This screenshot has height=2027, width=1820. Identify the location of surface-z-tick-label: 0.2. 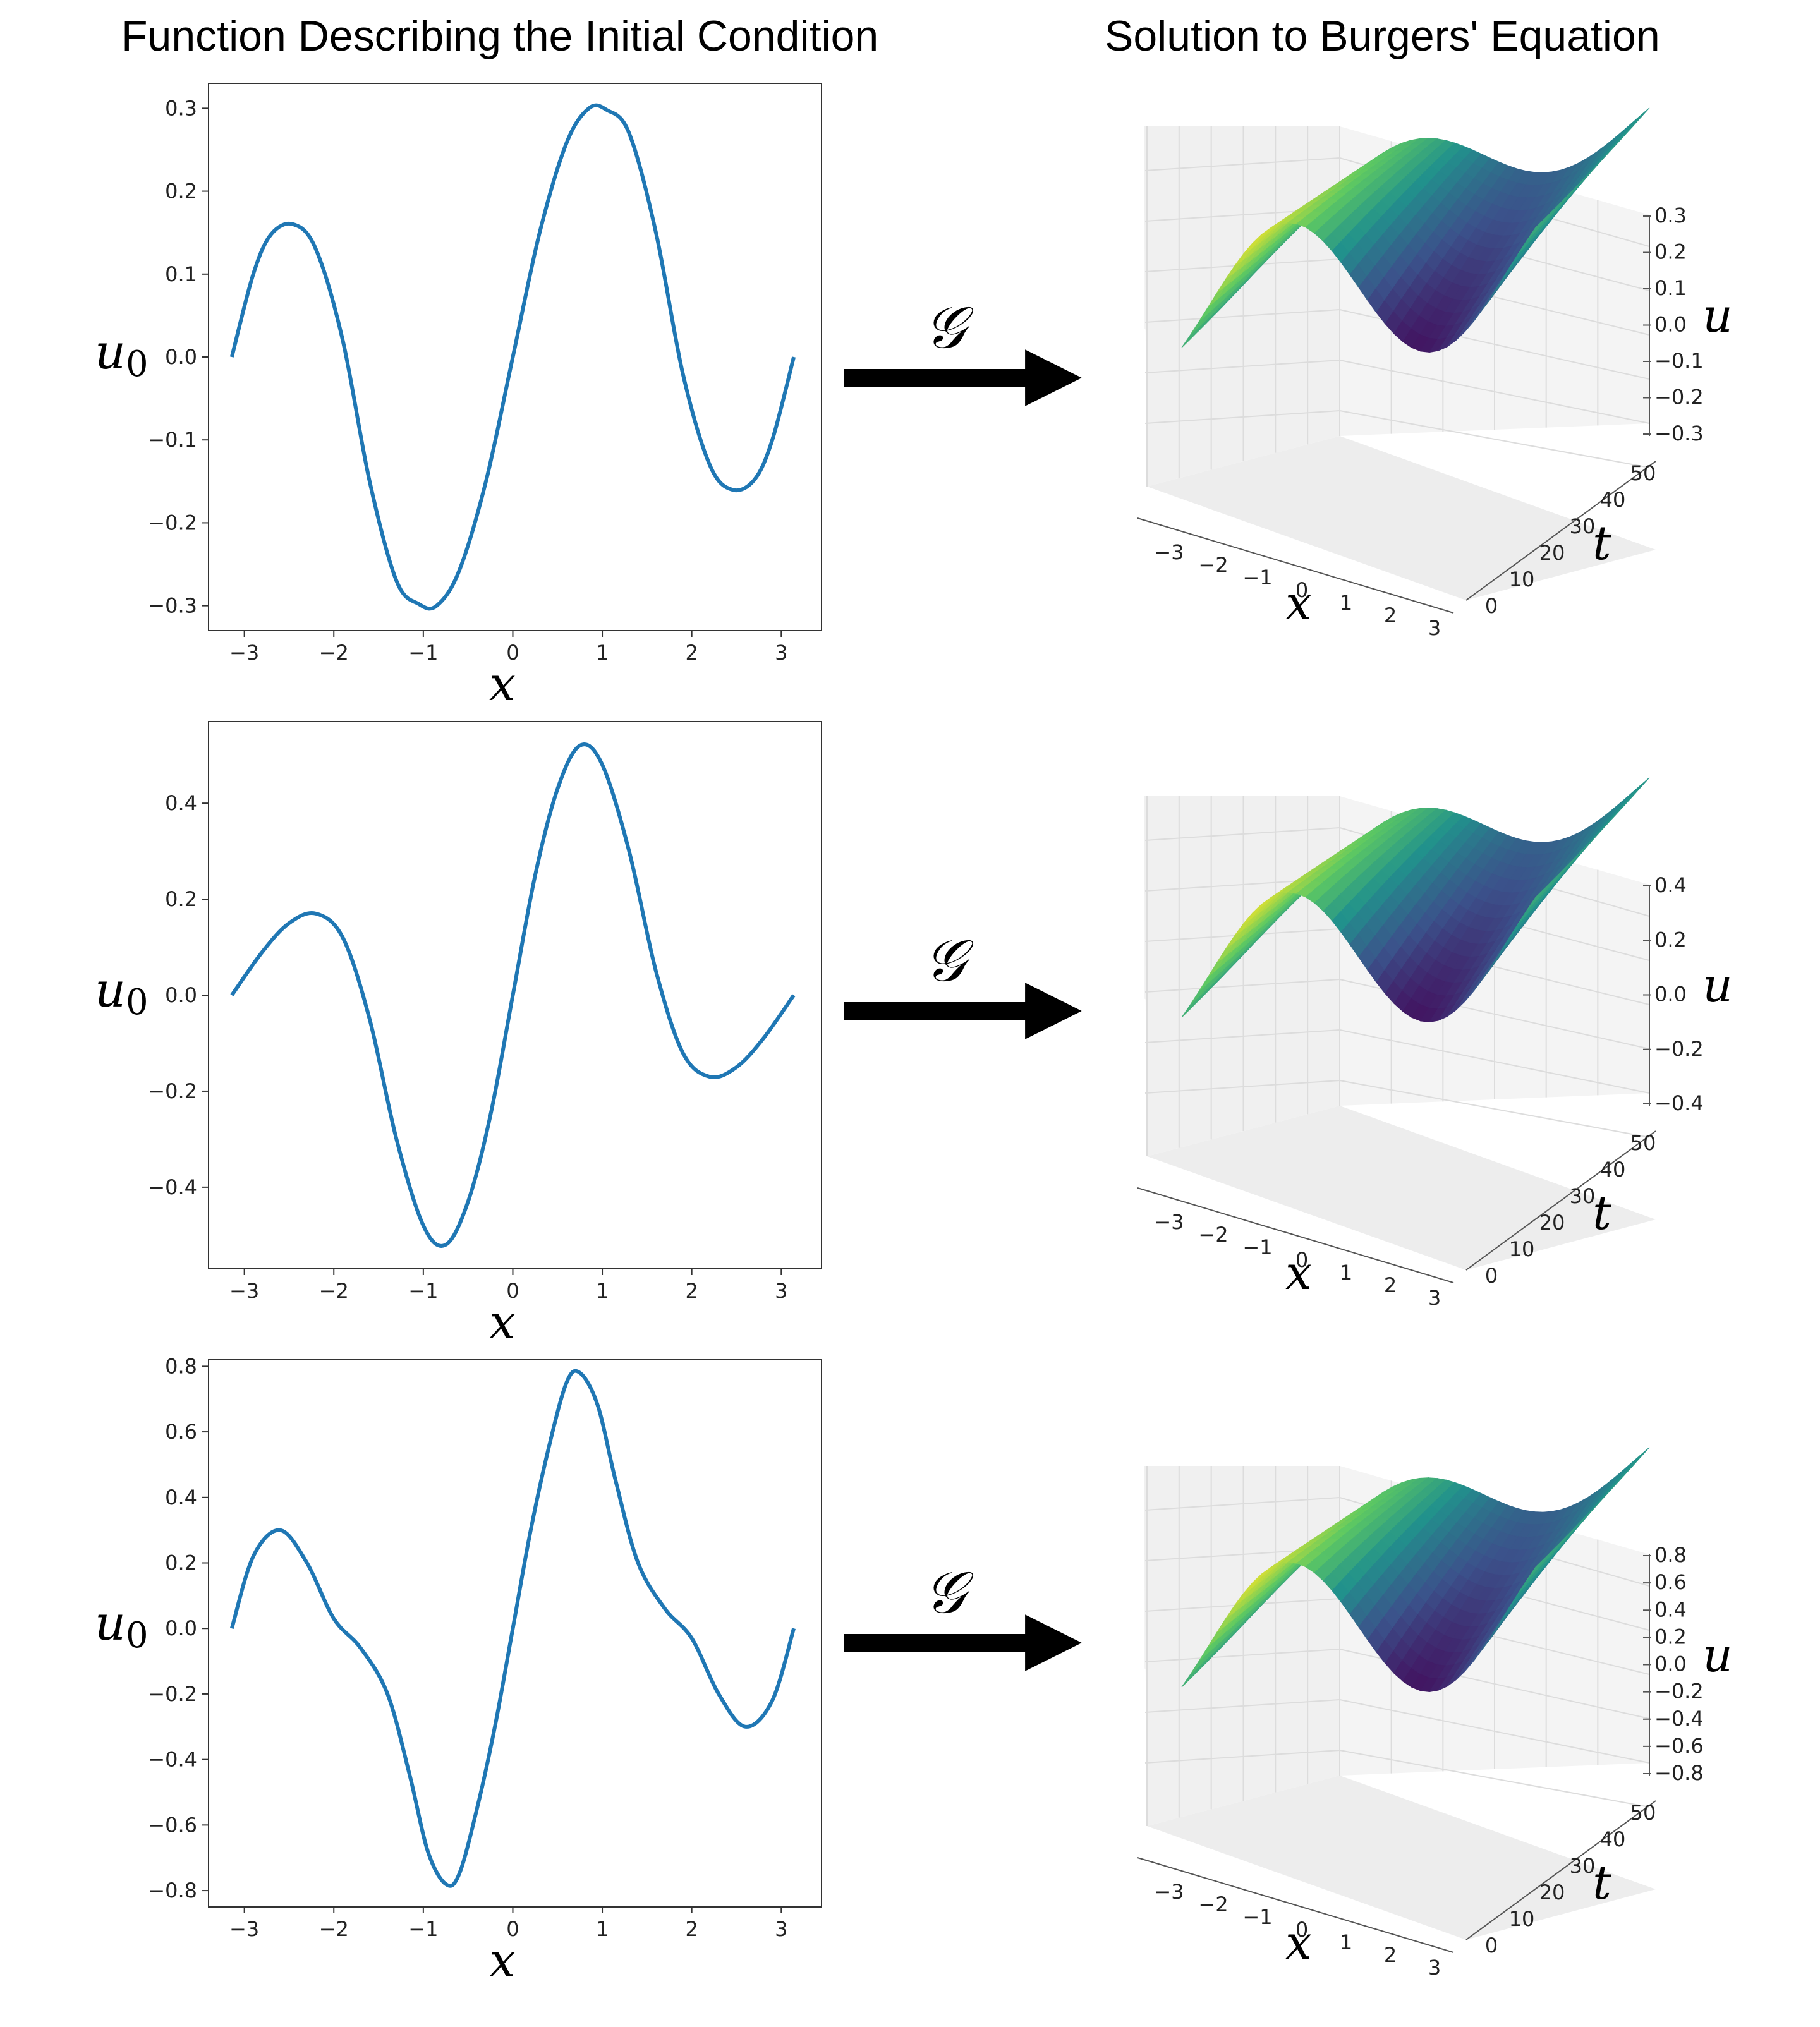
(1670, 252).